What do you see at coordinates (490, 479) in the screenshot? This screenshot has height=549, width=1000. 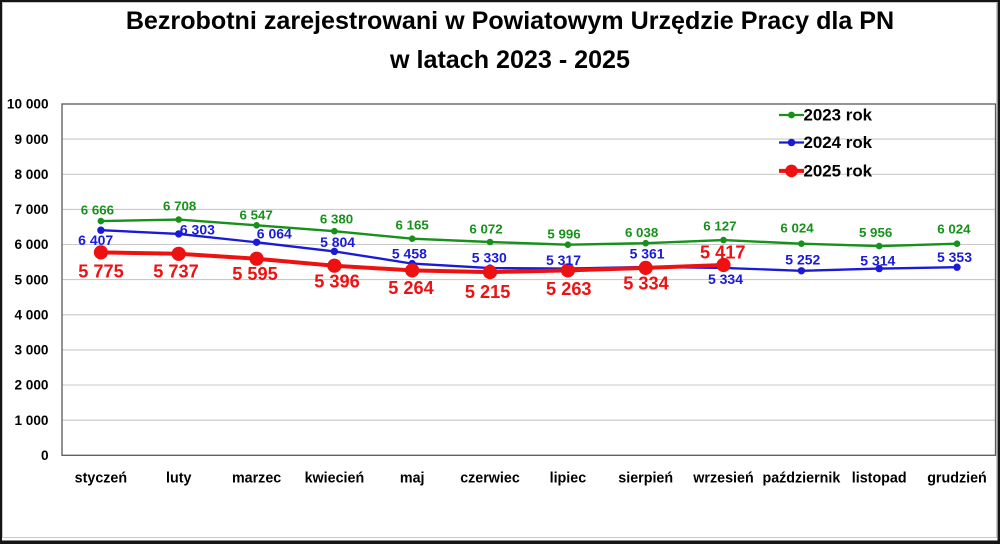 I see `svg-text: czerwiec` at bounding box center [490, 479].